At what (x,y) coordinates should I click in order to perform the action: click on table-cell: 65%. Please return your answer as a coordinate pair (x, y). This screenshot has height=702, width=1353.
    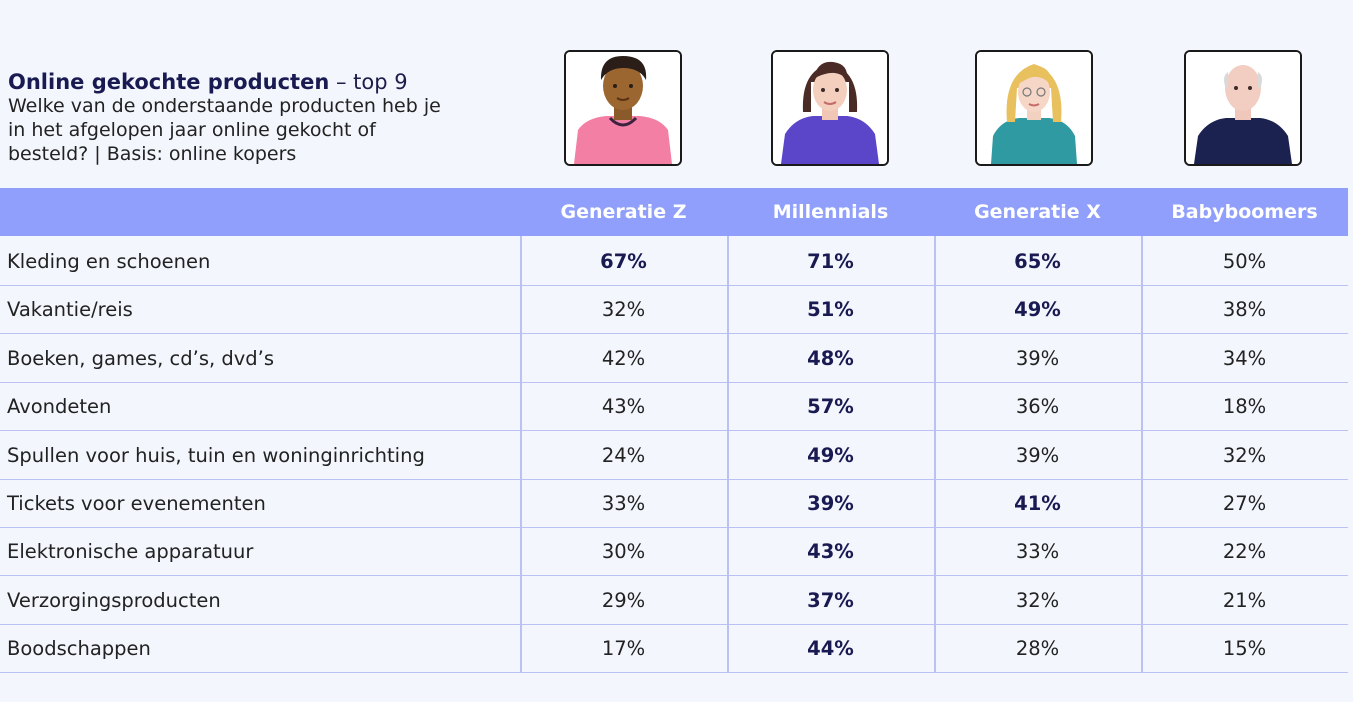
    Looking at the image, I should click on (1037, 261).